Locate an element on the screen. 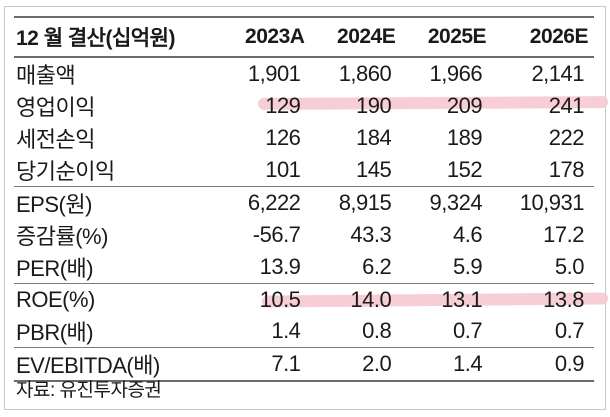 This screenshot has width=610, height=417. cell: 241 is located at coordinates (566, 105).